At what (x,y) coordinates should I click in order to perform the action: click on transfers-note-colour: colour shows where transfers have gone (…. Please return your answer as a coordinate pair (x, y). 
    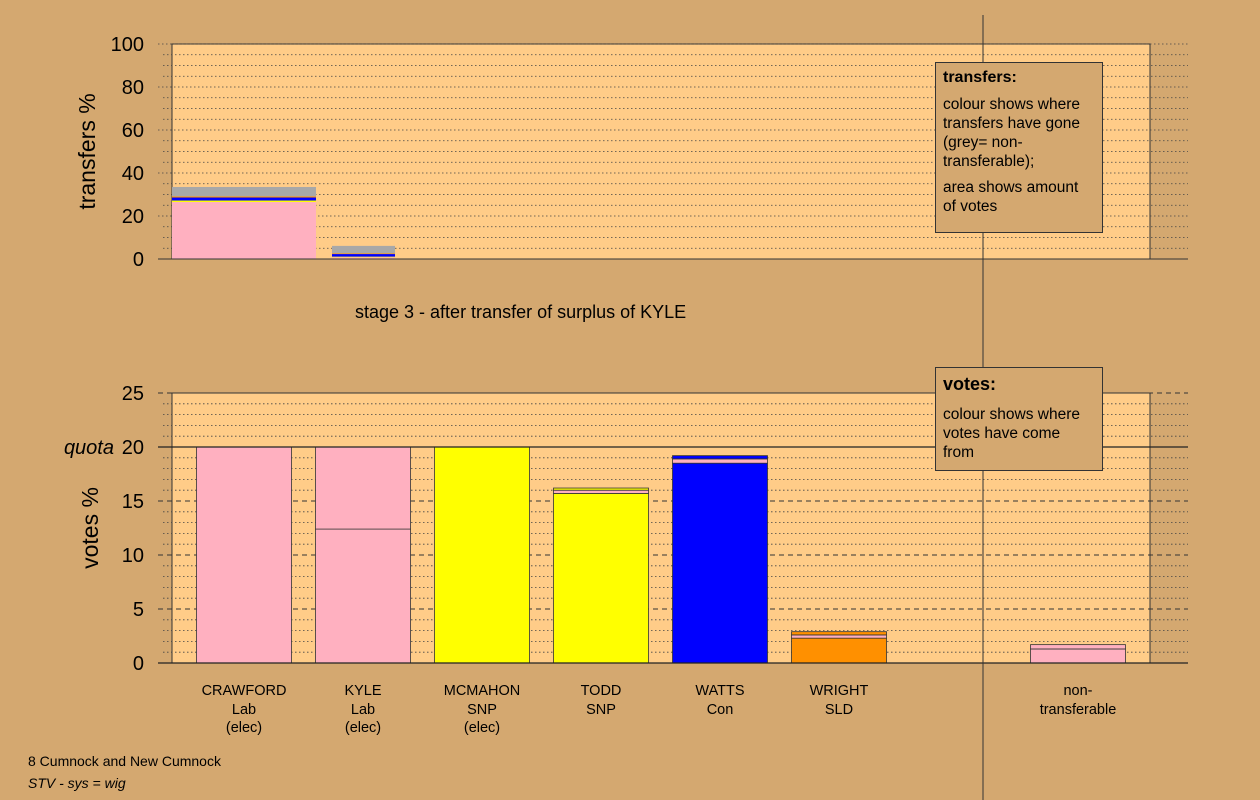
    Looking at the image, I should click on (1012, 133).